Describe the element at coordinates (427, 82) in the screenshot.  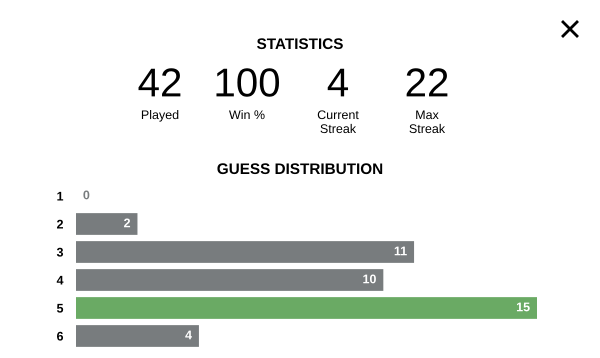
I see `text: 22` at that location.